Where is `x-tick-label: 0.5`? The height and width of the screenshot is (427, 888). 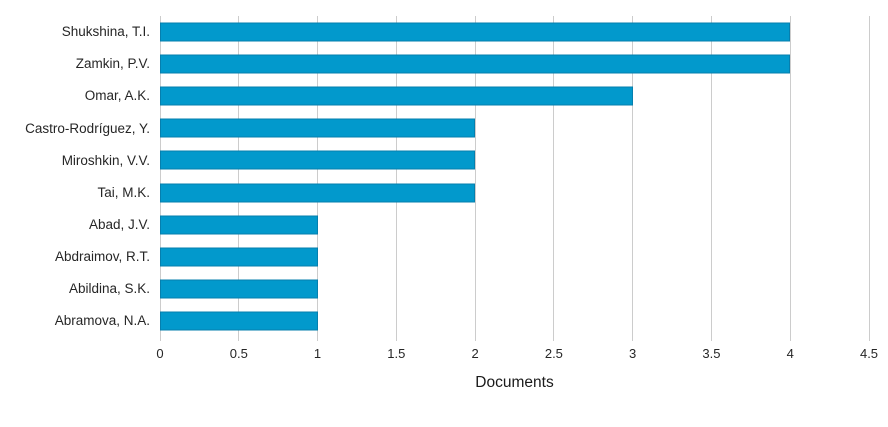
x-tick-label: 0.5 is located at coordinates (238, 353).